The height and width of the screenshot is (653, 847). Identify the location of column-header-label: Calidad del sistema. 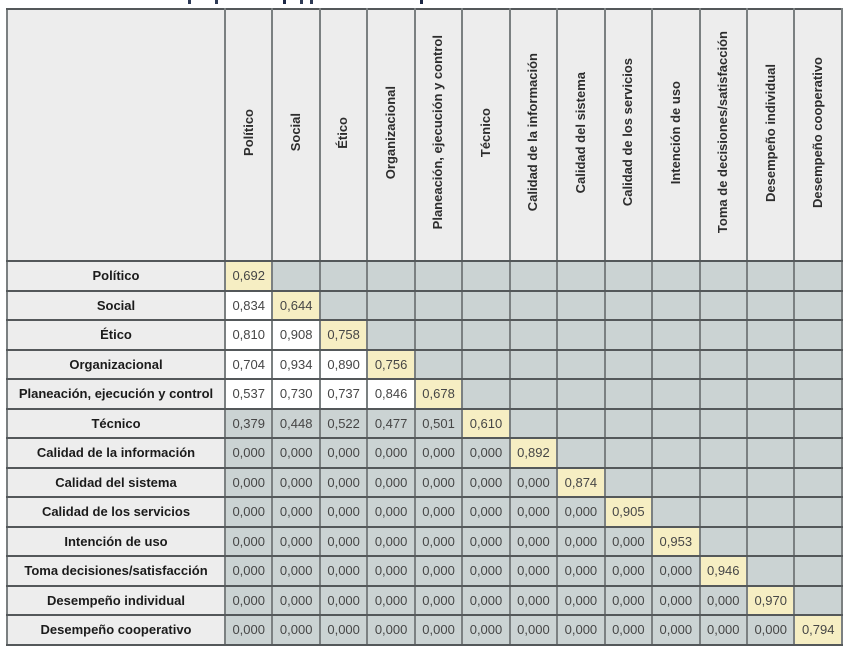
(580, 132).